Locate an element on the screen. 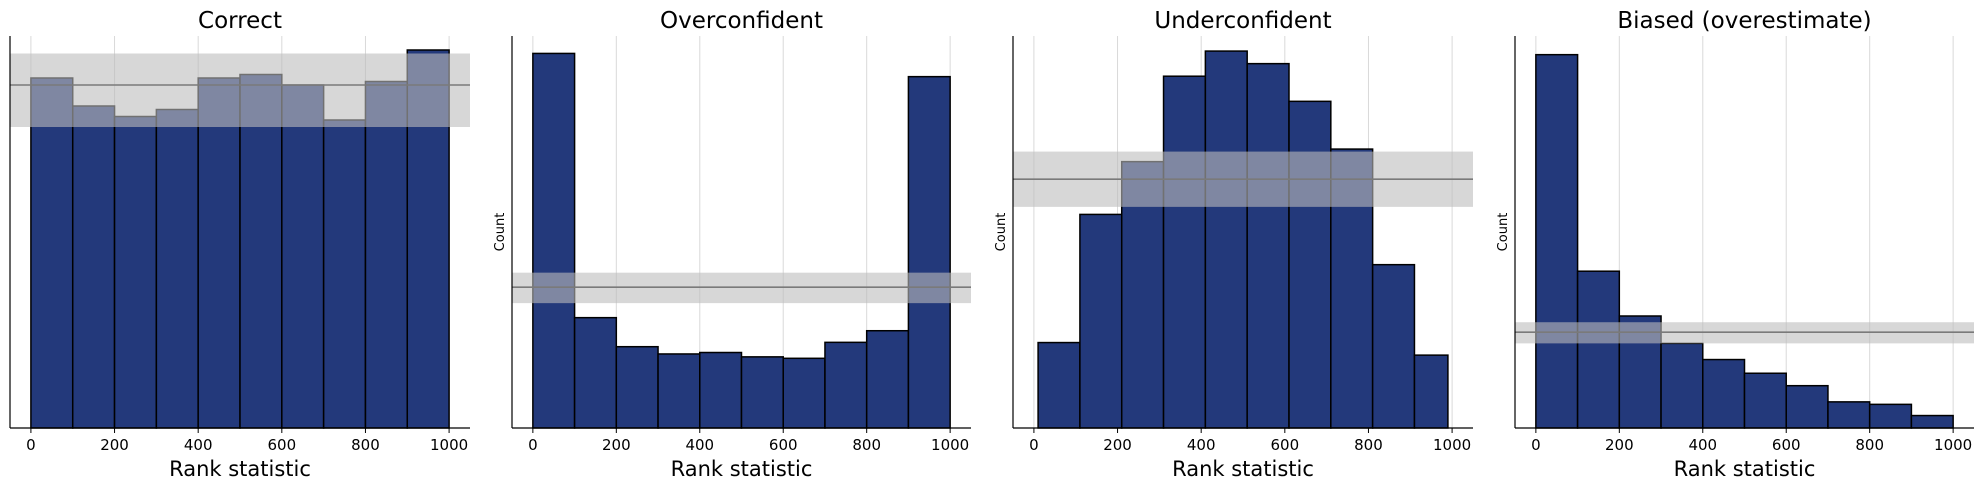  chart-title: Overconfident is located at coordinates (741, 21).